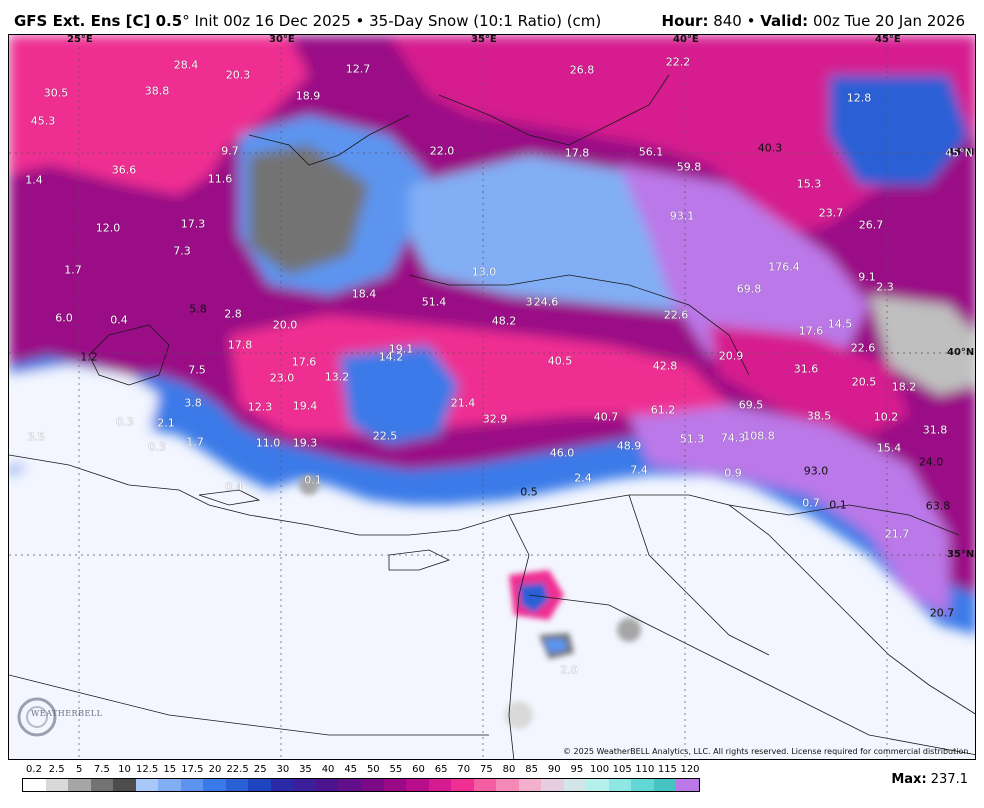 This screenshot has height=808, width=984. What do you see at coordinates (569, 670) in the screenshot?
I see `snow-value-label: 2.0` at bounding box center [569, 670].